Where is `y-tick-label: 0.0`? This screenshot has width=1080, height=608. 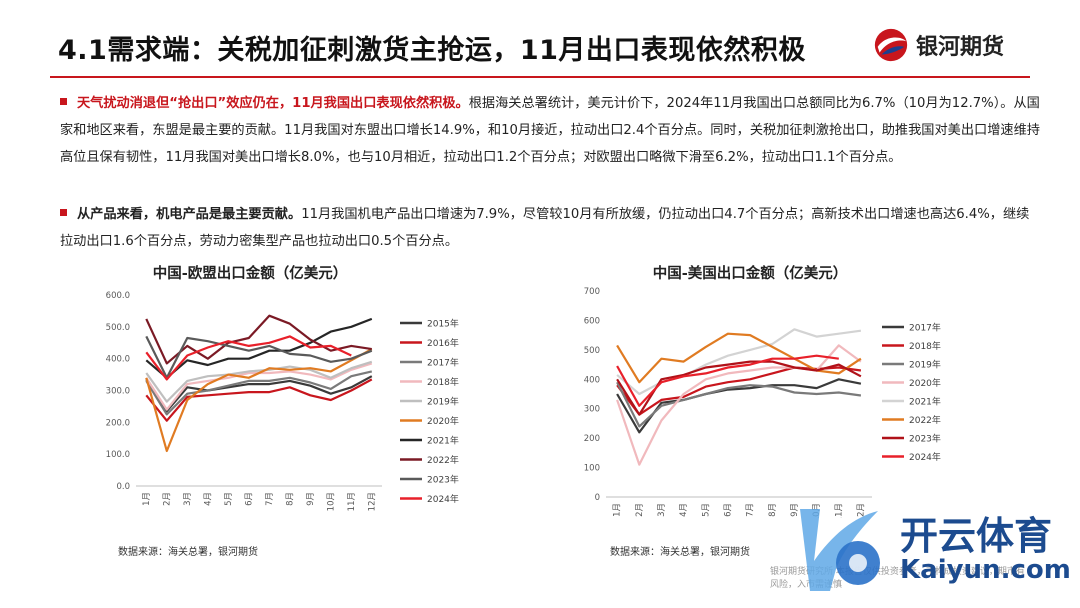
y-tick-label: 0.0 is located at coordinates (123, 487).